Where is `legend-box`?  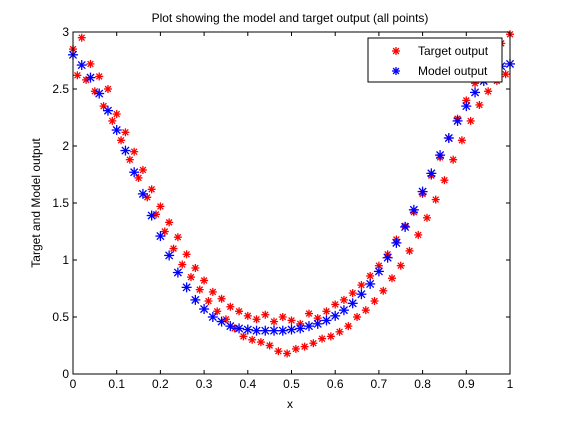 legend-box is located at coordinates (435, 60).